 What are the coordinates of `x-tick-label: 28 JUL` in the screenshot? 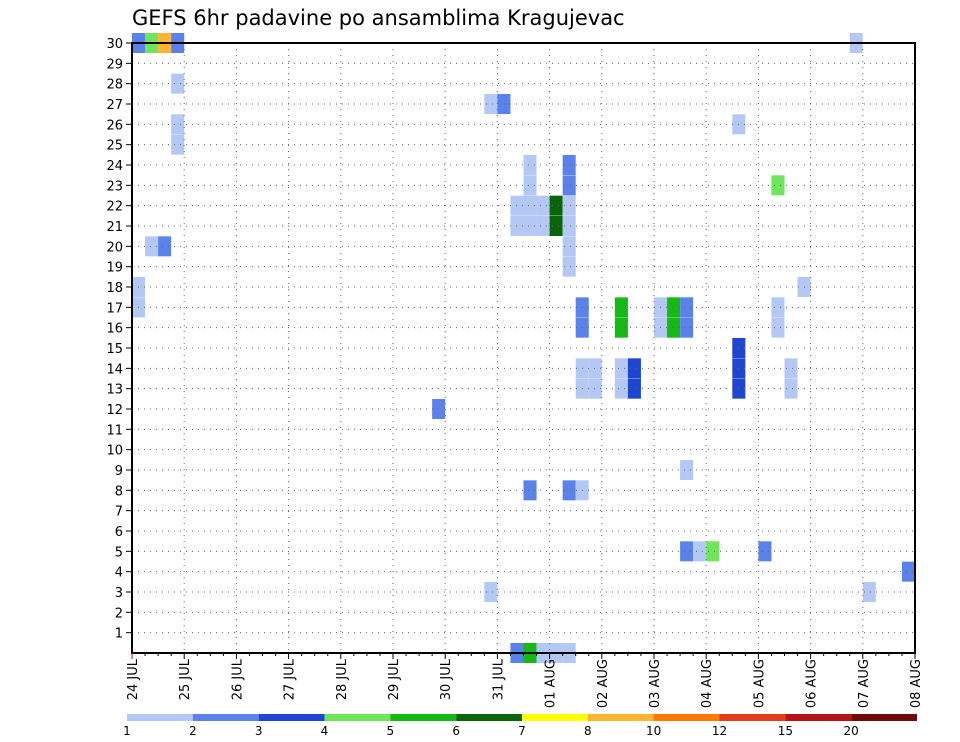 It's located at (342, 679).